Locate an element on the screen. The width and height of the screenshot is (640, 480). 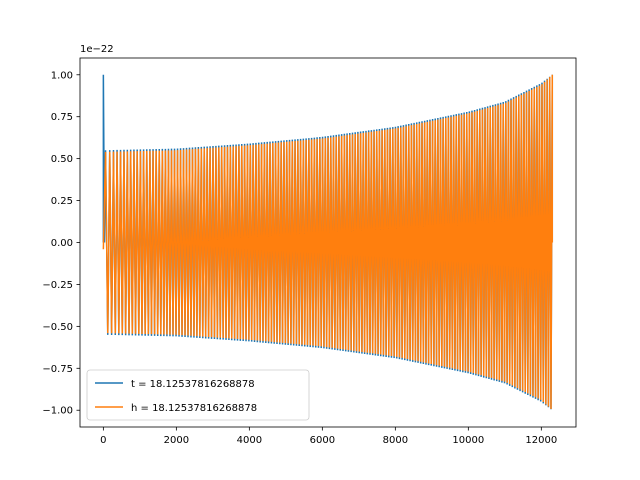
y-tick-label: −0.50 is located at coordinates (57, 327).